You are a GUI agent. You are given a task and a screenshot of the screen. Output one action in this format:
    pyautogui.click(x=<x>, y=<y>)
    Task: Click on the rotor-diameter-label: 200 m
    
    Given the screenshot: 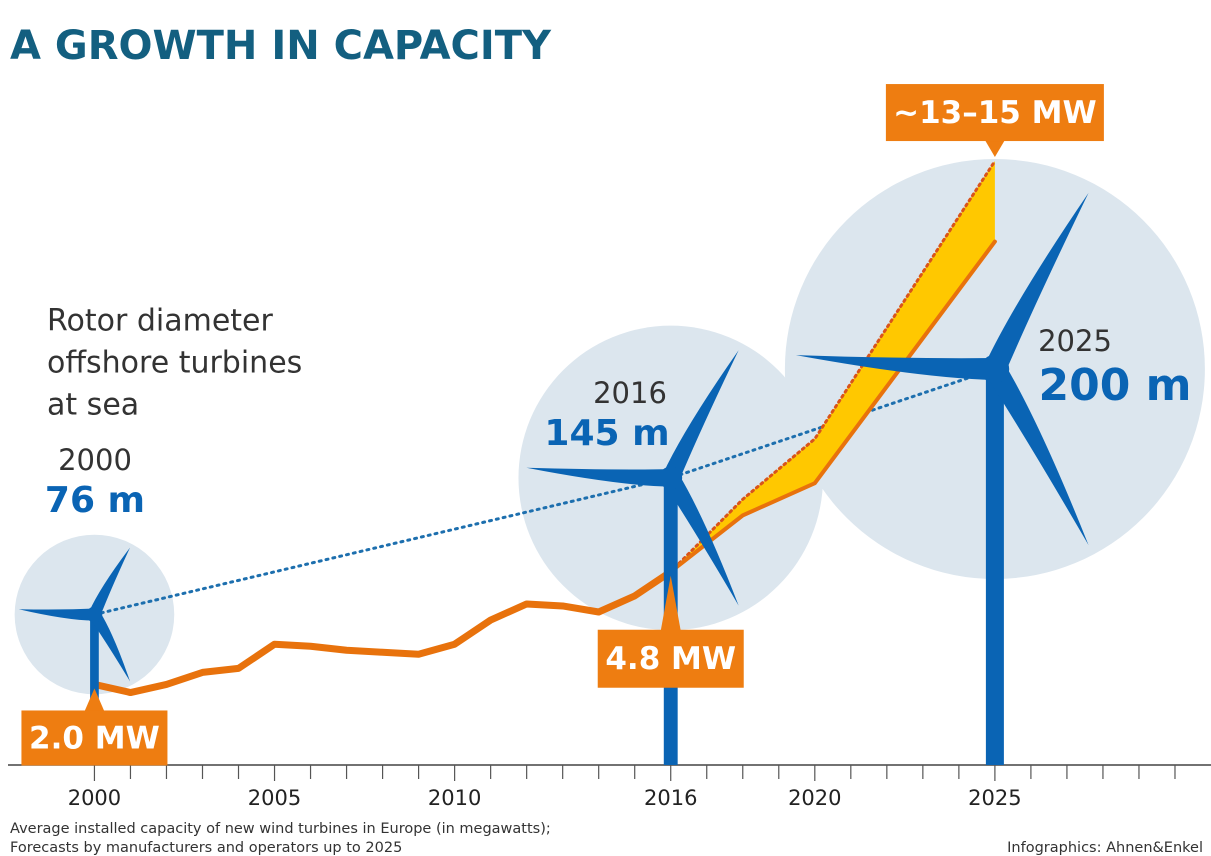 What is the action you would take?
    pyautogui.click(x=1114, y=385)
    